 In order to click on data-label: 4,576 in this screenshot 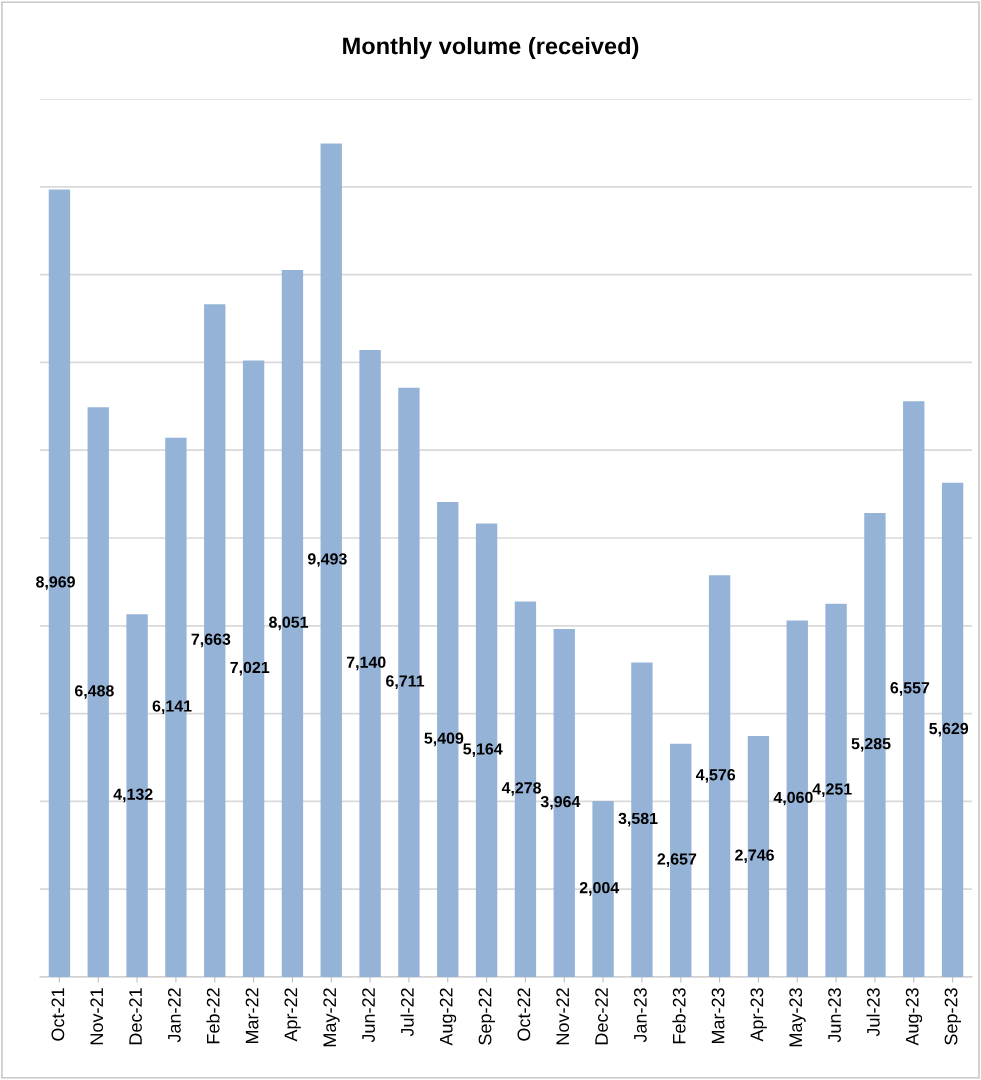, I will do `click(715, 776)`.